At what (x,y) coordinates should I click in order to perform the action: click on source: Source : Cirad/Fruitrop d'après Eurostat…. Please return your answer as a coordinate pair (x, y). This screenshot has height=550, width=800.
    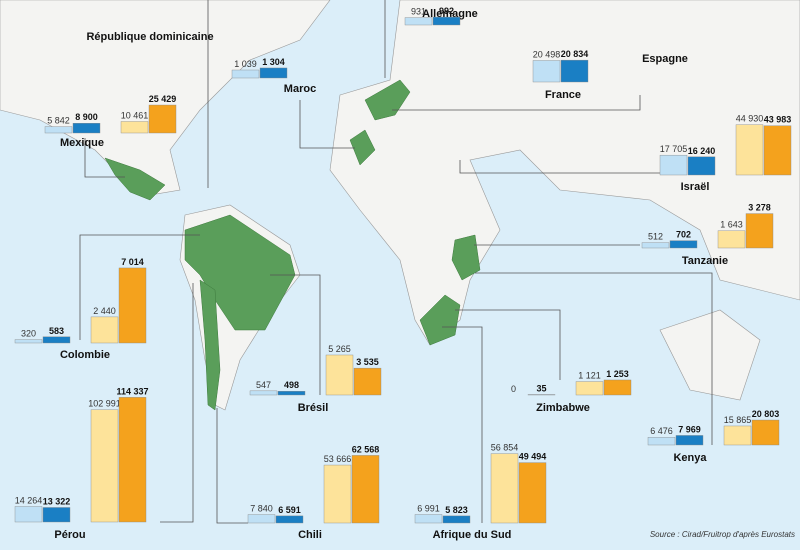
    Looking at the image, I should click on (722, 534).